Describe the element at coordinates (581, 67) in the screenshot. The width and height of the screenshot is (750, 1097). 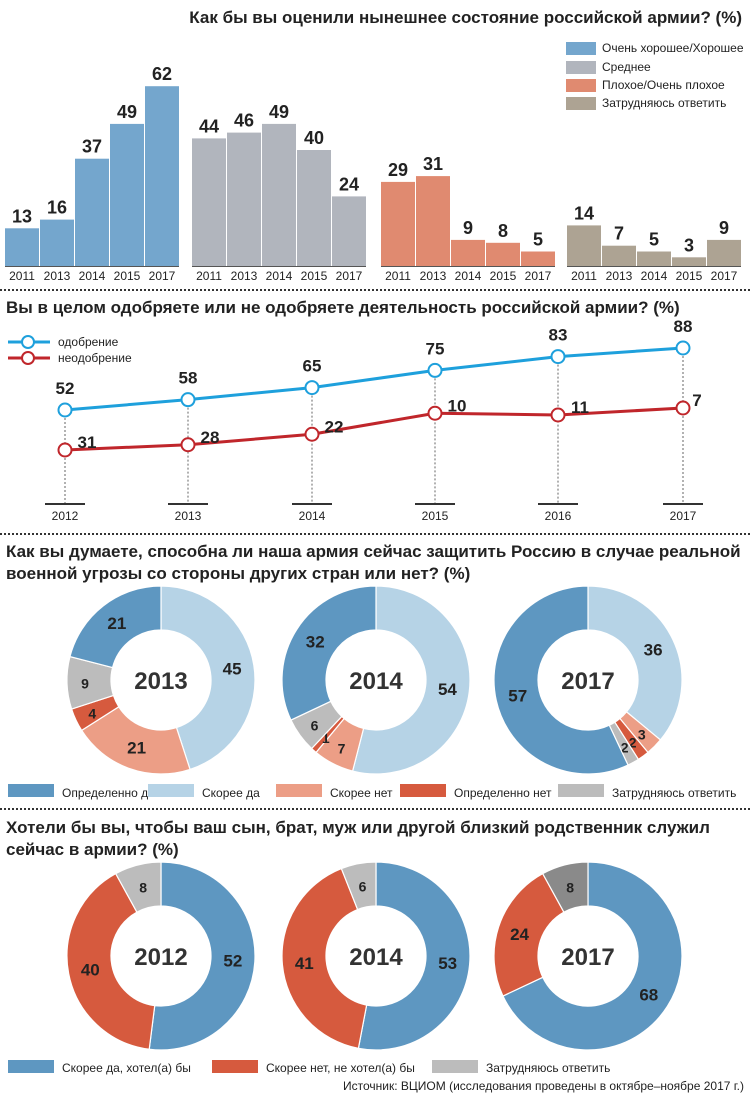
I see `legend-swatch-mid` at that location.